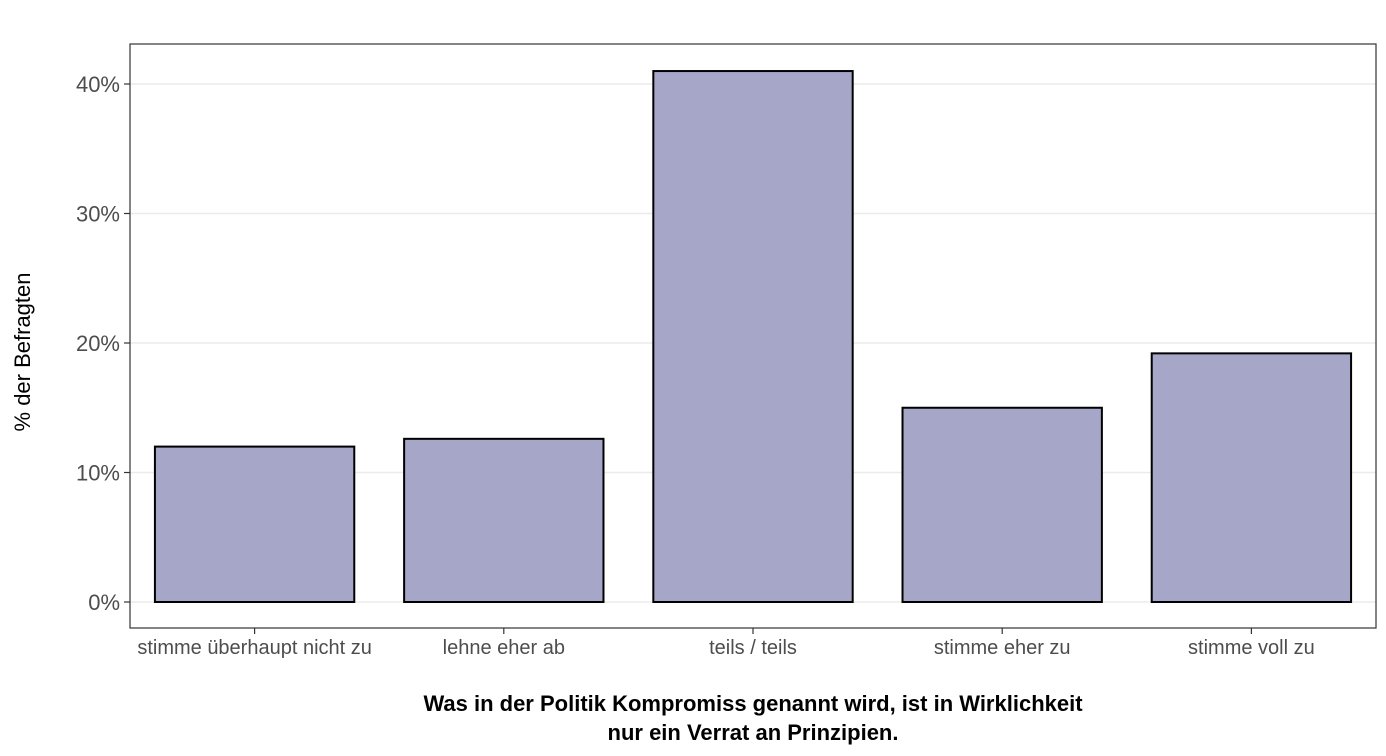 The width and height of the screenshot is (1386, 756). What do you see at coordinates (98, 343) in the screenshot?
I see `y-tick-label: 20%` at bounding box center [98, 343].